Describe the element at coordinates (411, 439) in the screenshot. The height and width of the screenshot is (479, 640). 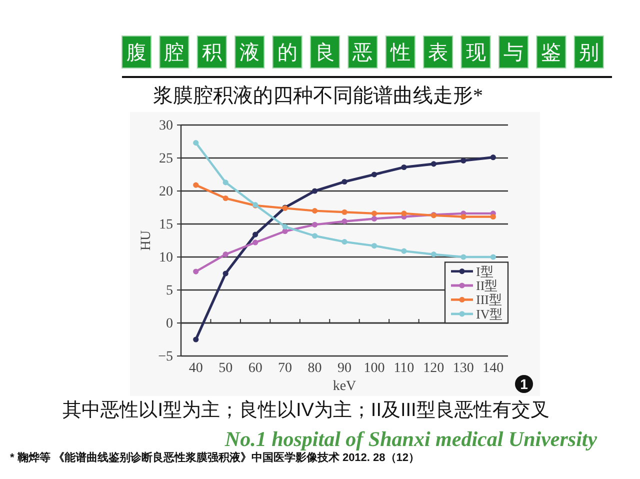
I see `text: No.1 hospital of Shanxi medical University` at that location.